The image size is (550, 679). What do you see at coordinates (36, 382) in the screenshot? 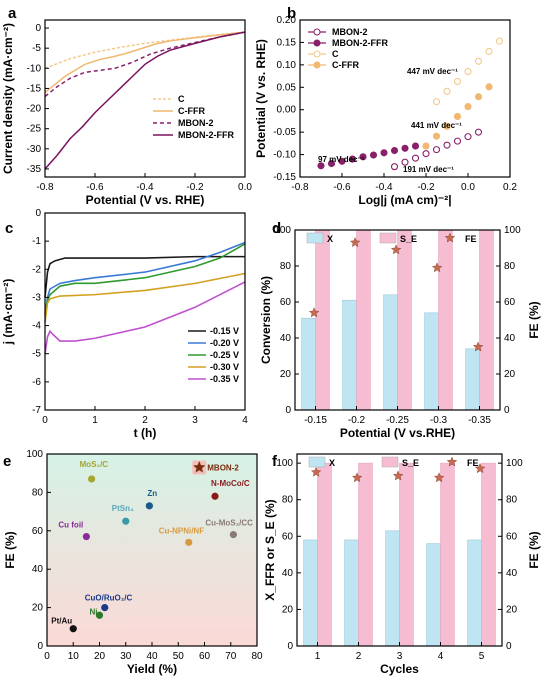
I see `y-tick-label: -6` at bounding box center [36, 382].